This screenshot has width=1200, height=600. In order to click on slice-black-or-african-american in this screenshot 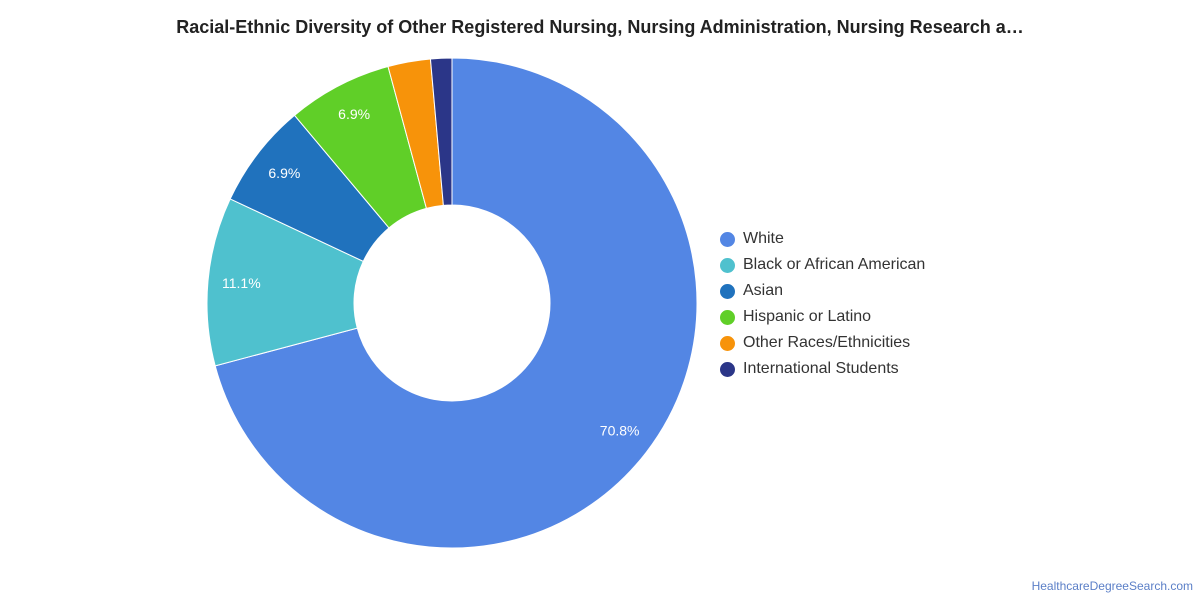, I will do `click(285, 282)`.